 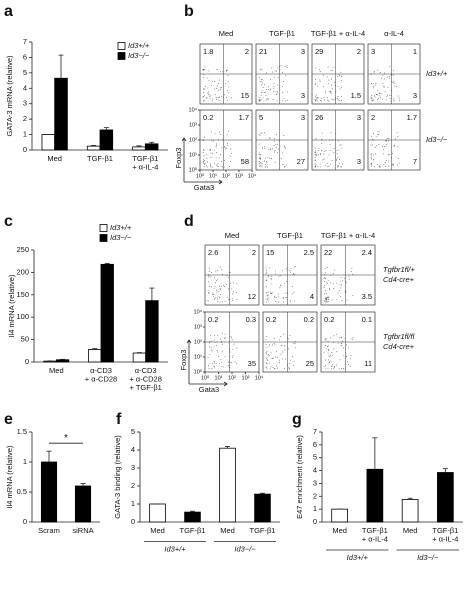 I want to click on y-tick-label: 0, so click(x=27, y=361).